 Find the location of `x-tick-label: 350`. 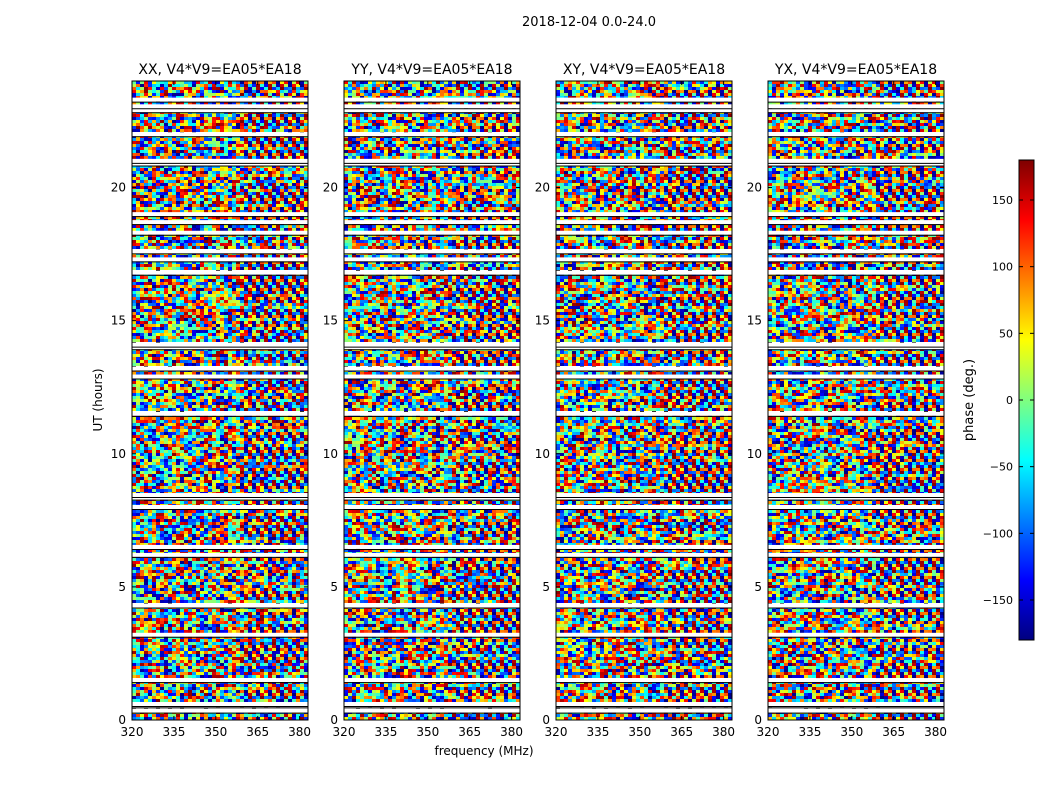

x-tick-label: 350 is located at coordinates (427, 732).